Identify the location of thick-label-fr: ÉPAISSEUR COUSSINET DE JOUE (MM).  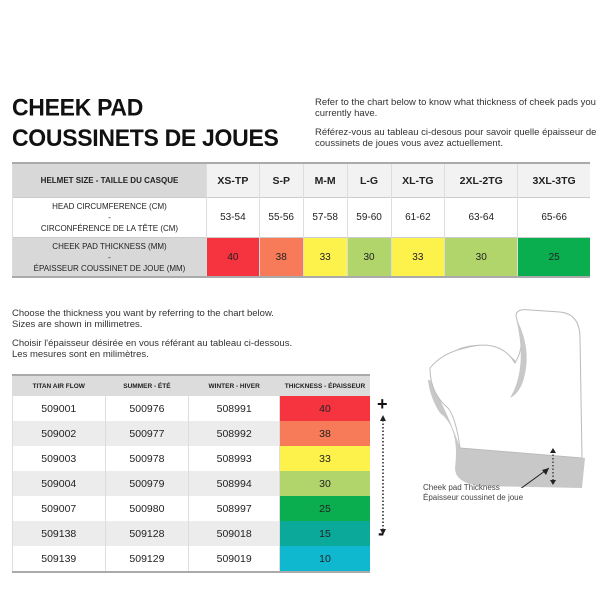
(109, 268).